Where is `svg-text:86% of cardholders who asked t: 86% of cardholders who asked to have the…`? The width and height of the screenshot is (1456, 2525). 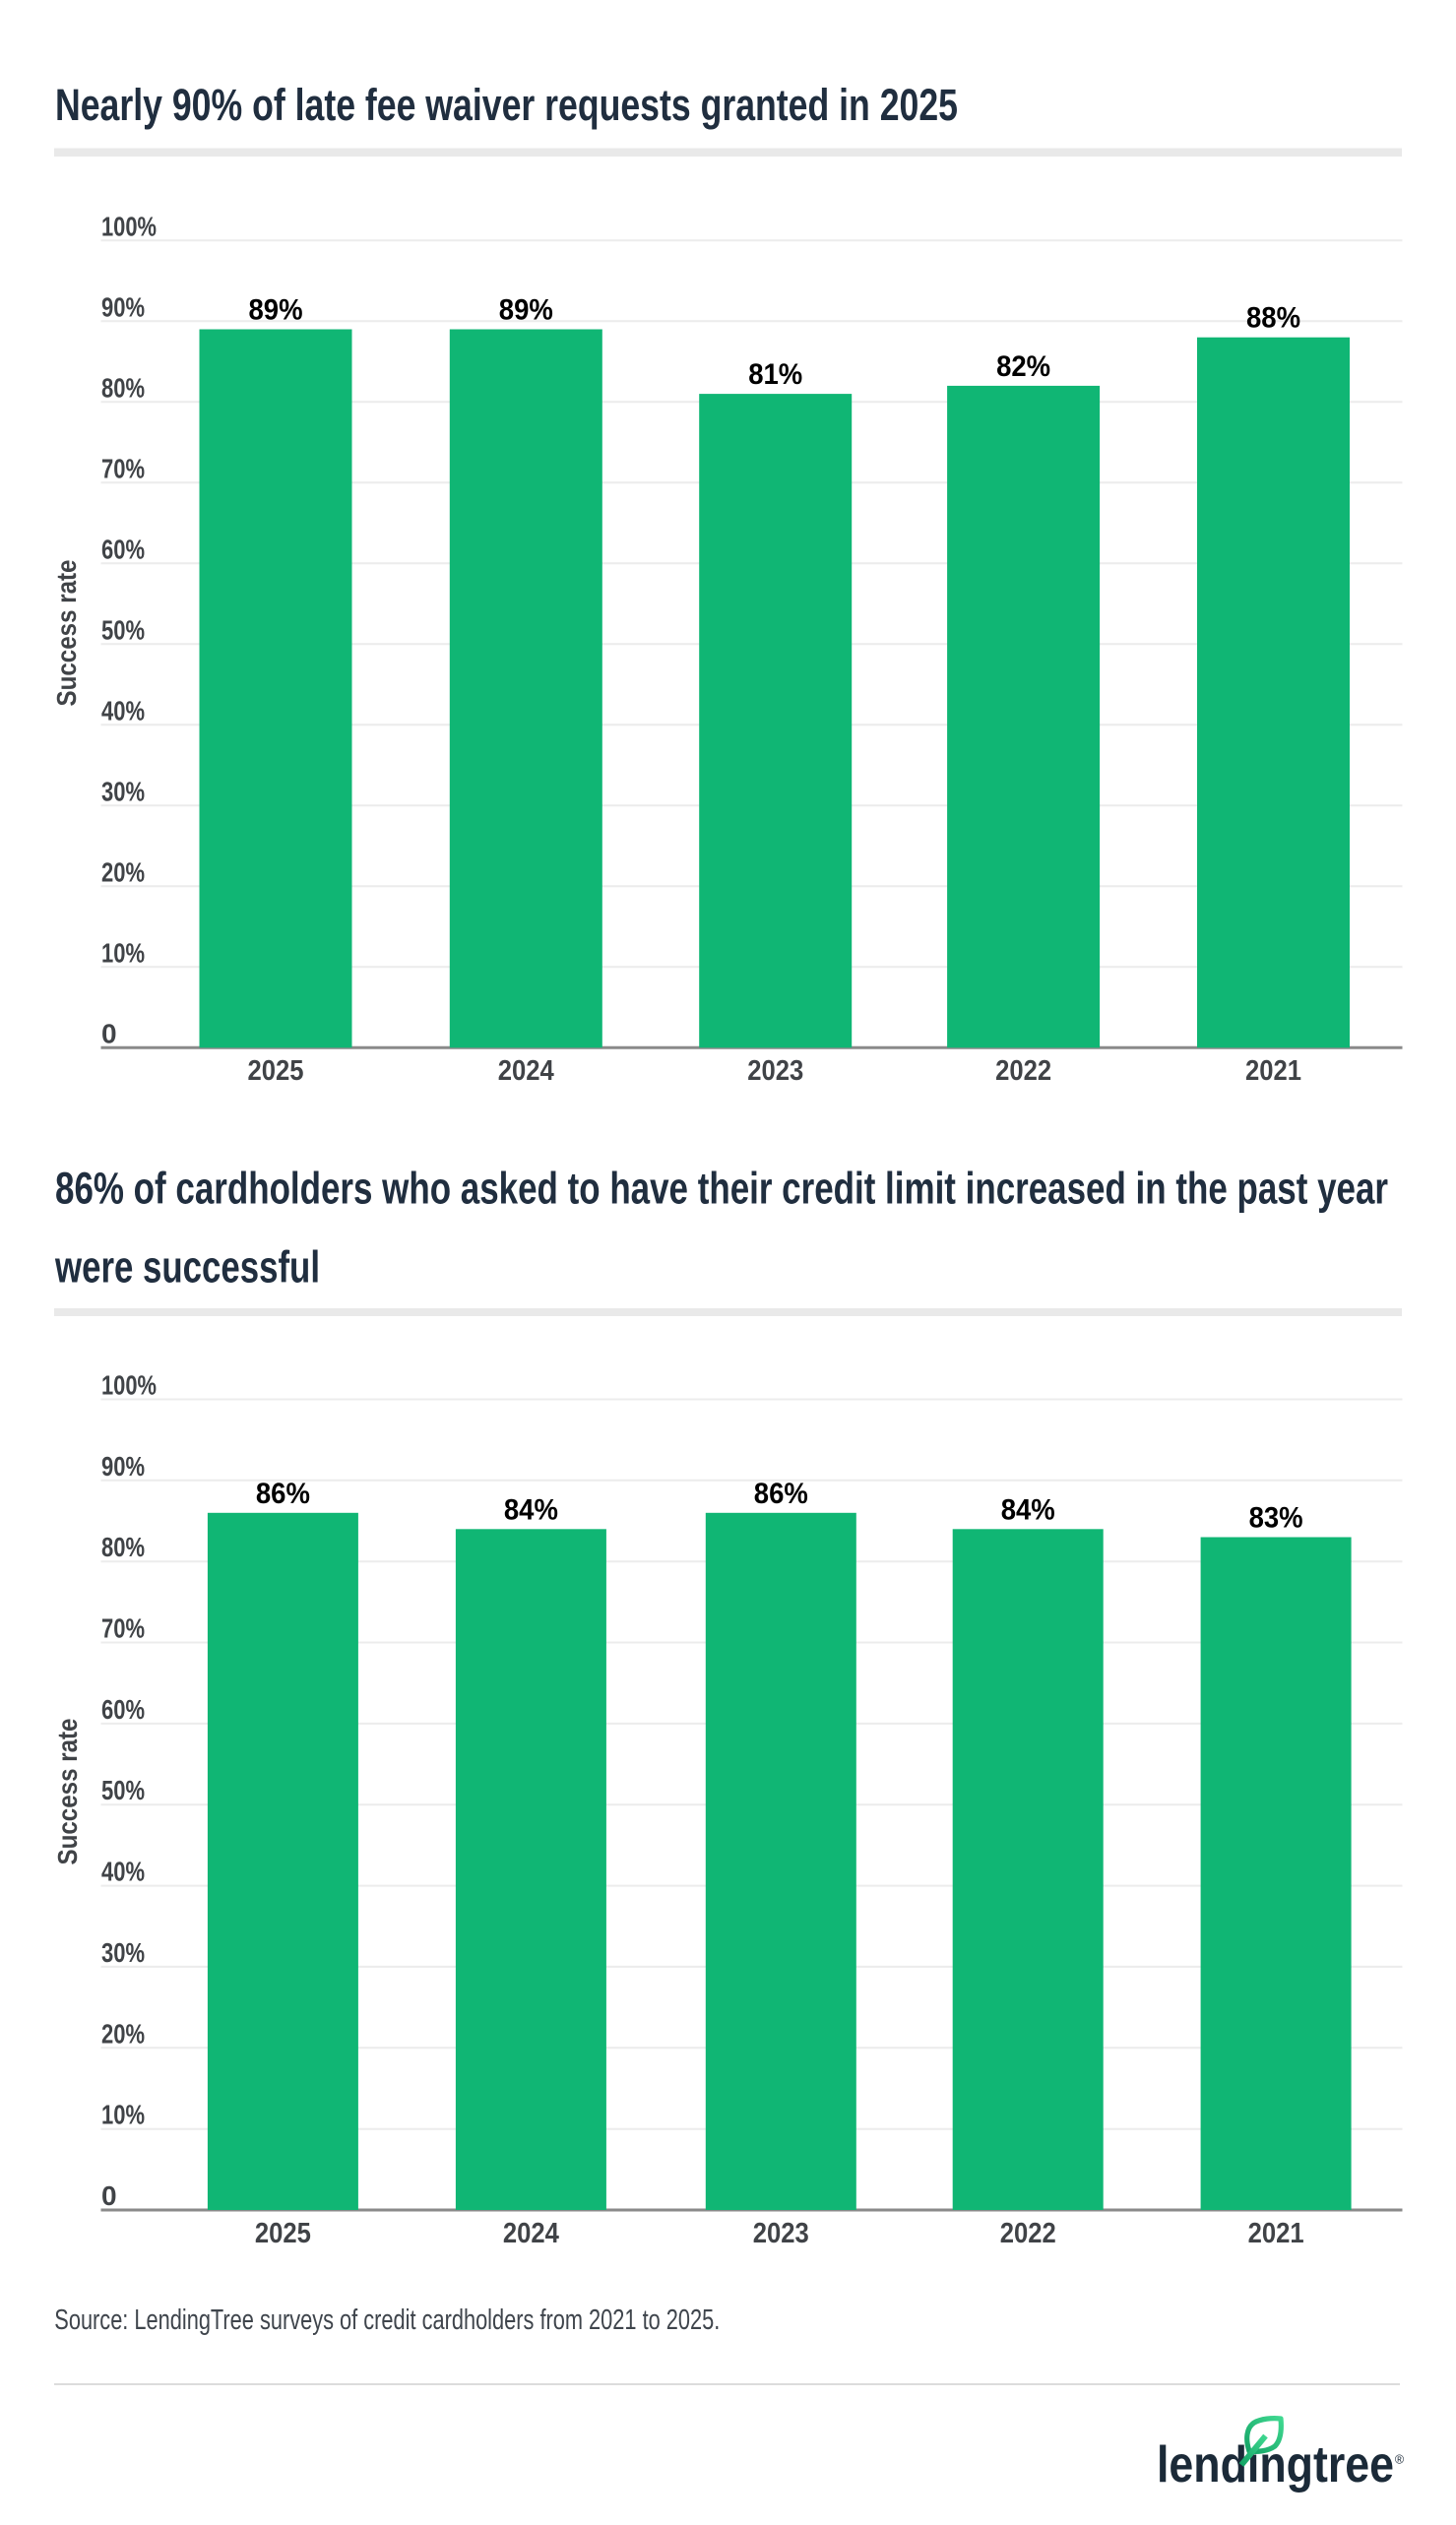
svg-text:86% of cardholders who asked t: 86% of cardholders who asked to have the… is located at coordinates (721, 1189).